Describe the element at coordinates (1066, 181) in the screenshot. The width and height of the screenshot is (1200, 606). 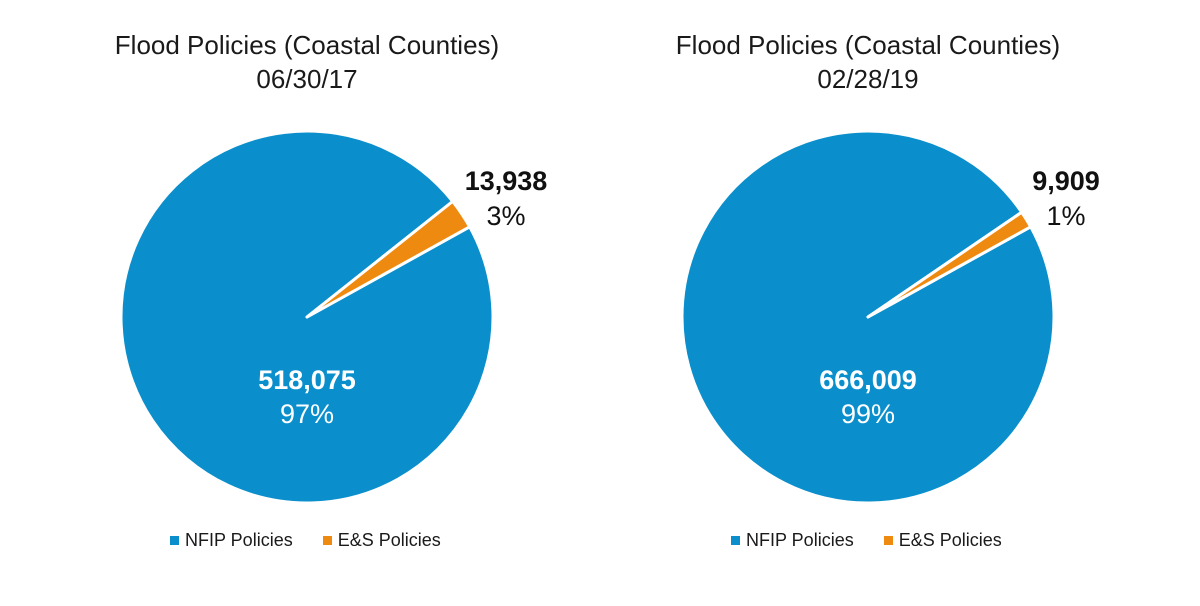
I see `data-label-es-value: 9,909` at that location.